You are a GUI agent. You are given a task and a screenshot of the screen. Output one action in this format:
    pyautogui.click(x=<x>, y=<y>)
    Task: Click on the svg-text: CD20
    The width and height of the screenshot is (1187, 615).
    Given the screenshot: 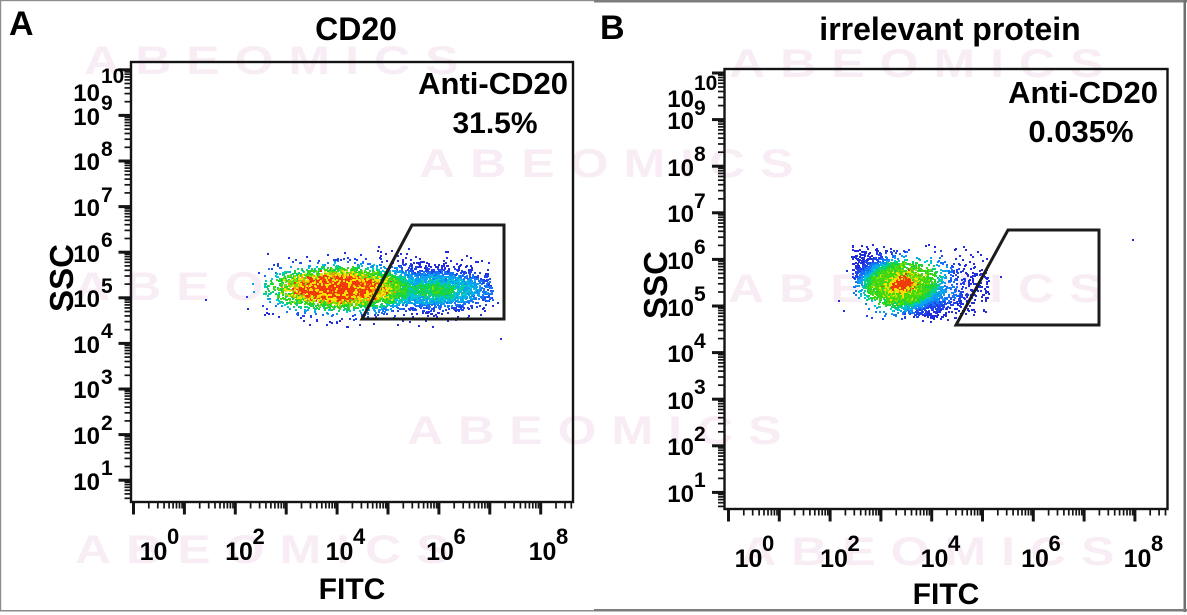 What is the action you would take?
    pyautogui.click(x=356, y=29)
    